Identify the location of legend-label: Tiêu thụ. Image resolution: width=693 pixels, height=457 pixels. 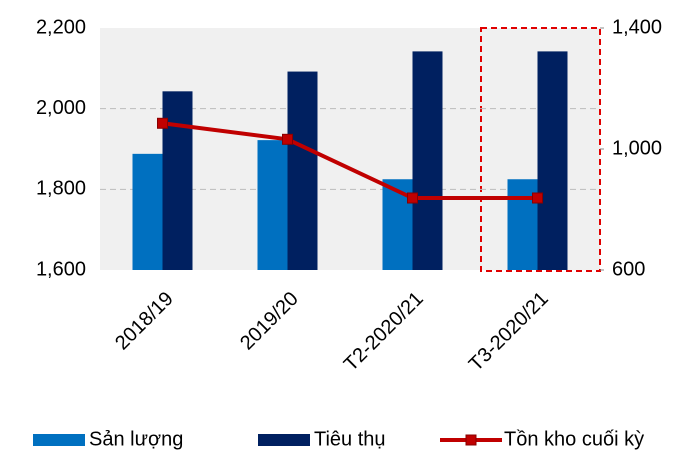
(350, 439).